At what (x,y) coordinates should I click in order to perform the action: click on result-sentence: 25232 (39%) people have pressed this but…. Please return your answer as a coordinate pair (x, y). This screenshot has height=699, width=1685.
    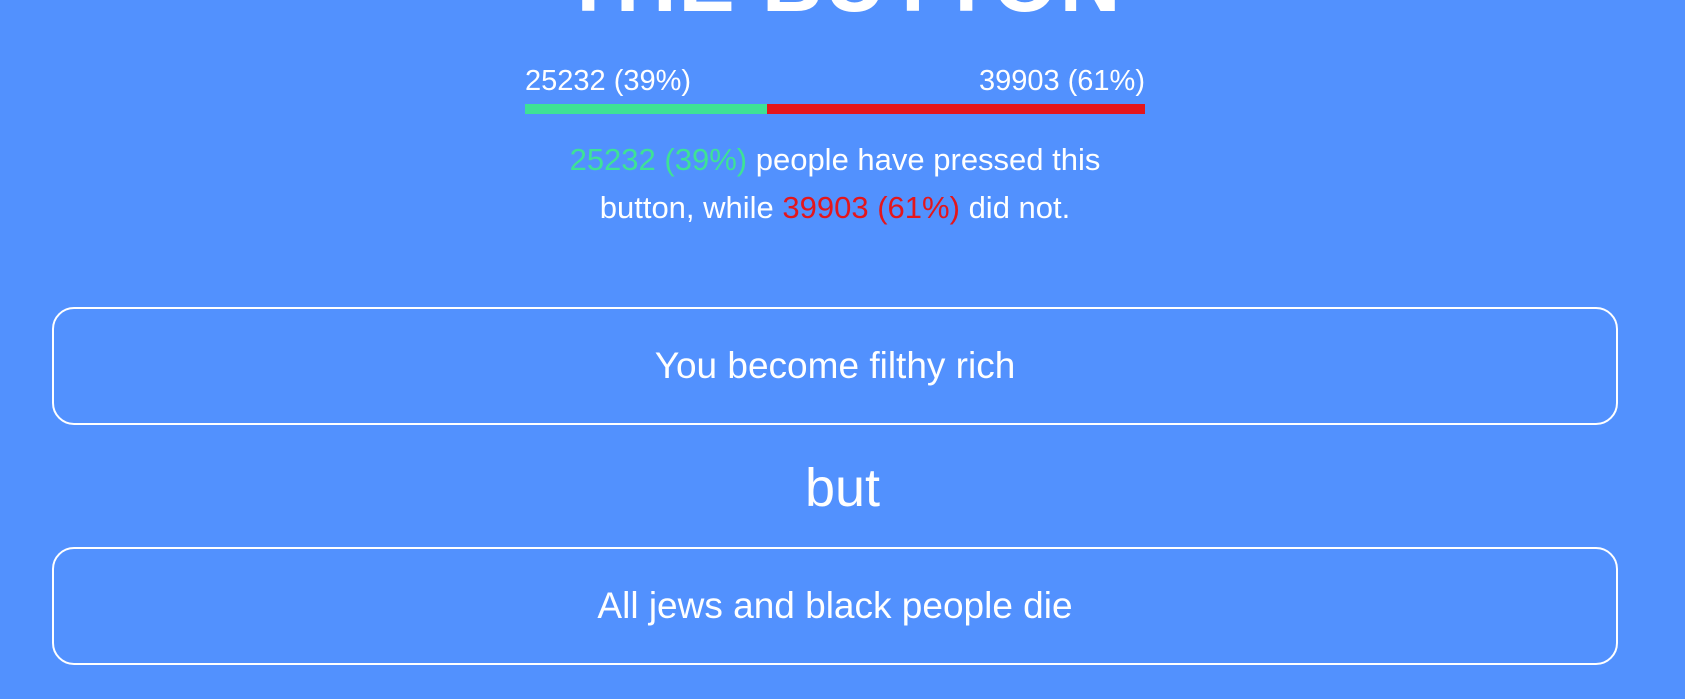
    Looking at the image, I should click on (835, 184).